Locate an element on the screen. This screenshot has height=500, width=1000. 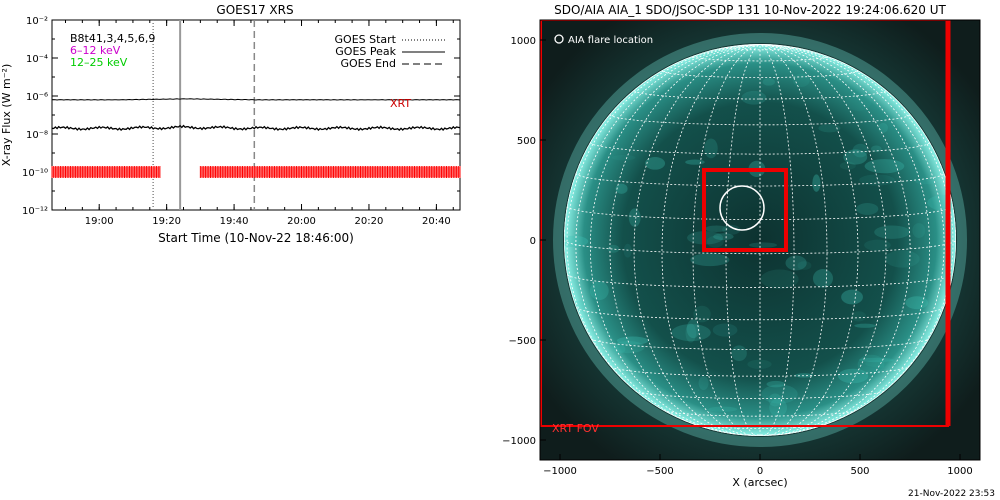
aia-x-tick-label: −500 is located at coordinates (659, 471).